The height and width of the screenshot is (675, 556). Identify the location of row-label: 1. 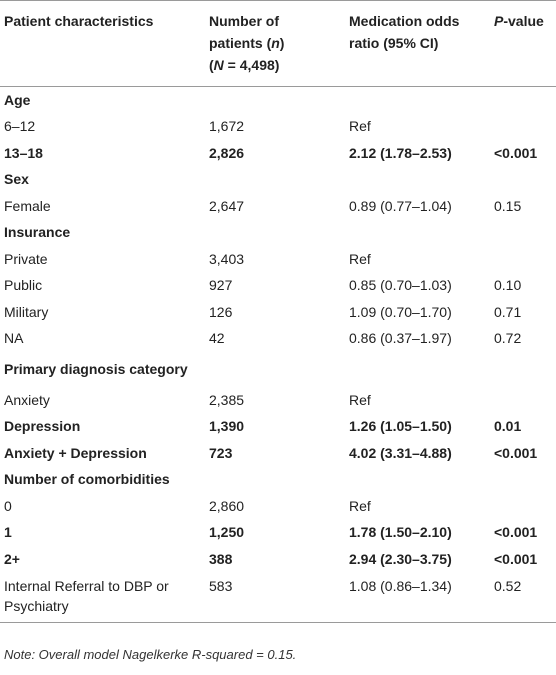
(8, 532).